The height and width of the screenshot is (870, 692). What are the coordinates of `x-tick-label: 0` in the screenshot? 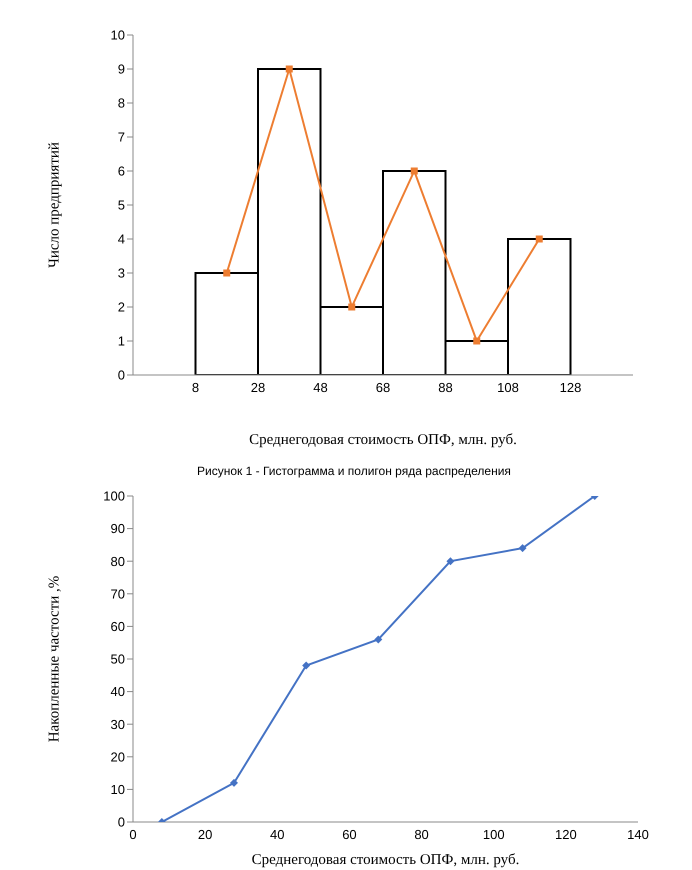 It's located at (133, 834).